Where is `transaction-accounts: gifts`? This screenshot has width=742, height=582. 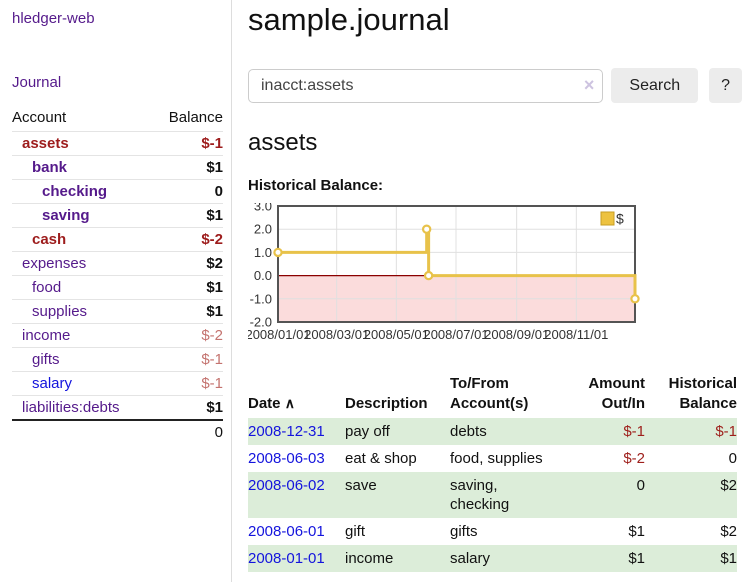
transaction-accounts: gifts is located at coordinates (464, 531).